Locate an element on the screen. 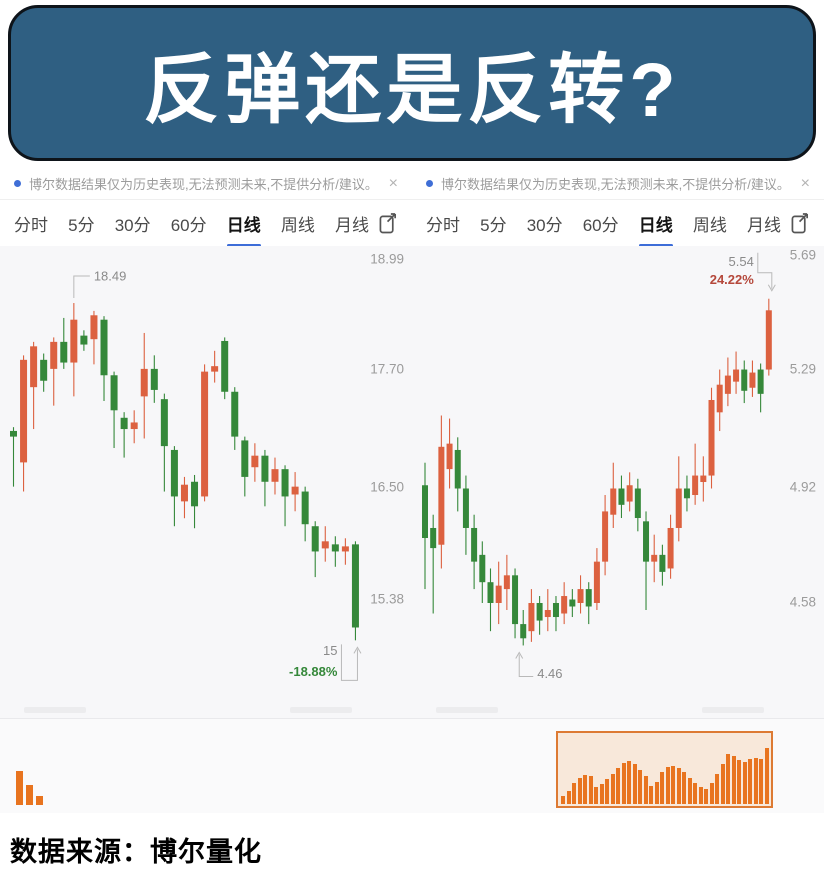  disclaimer-bar: 博尔数据结果仅为历史表现,无法预测未来,不提供分析/建议。 × is located at coordinates (206, 184).